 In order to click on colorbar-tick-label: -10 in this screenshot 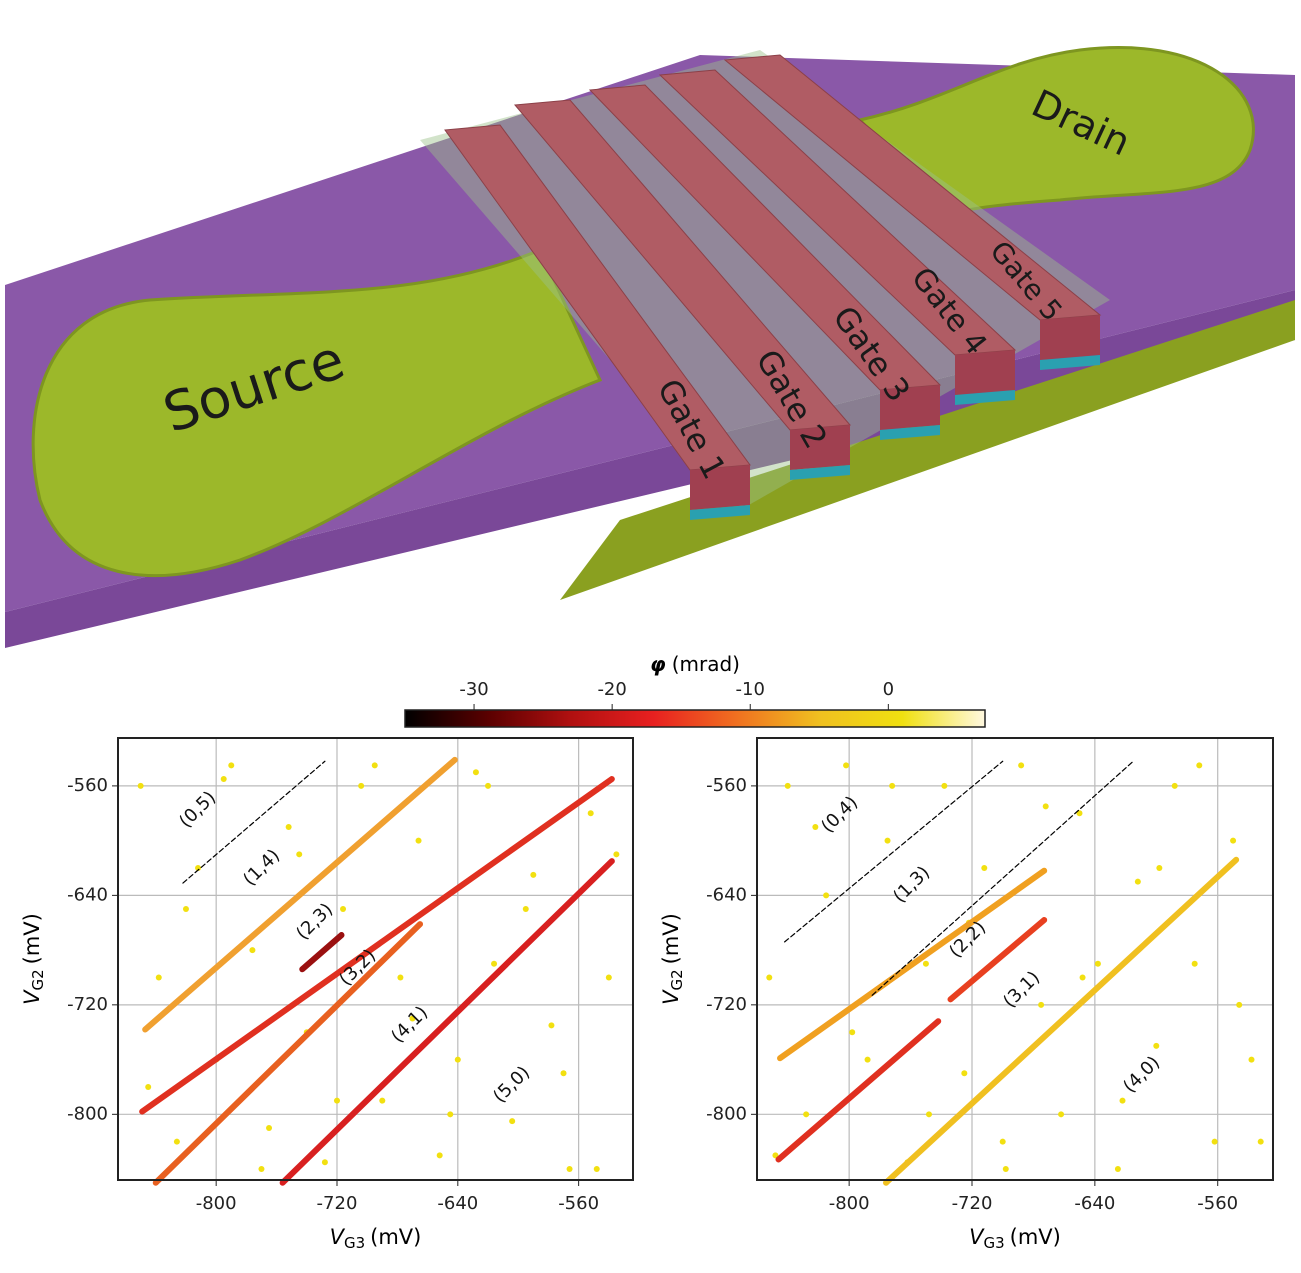, I will do `click(750, 689)`.